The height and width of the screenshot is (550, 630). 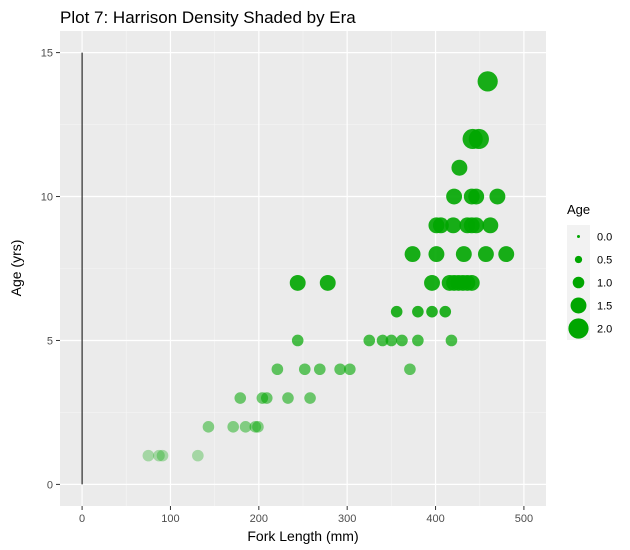 What do you see at coordinates (47, 198) in the screenshot?
I see `y-tick-label: 10` at bounding box center [47, 198].